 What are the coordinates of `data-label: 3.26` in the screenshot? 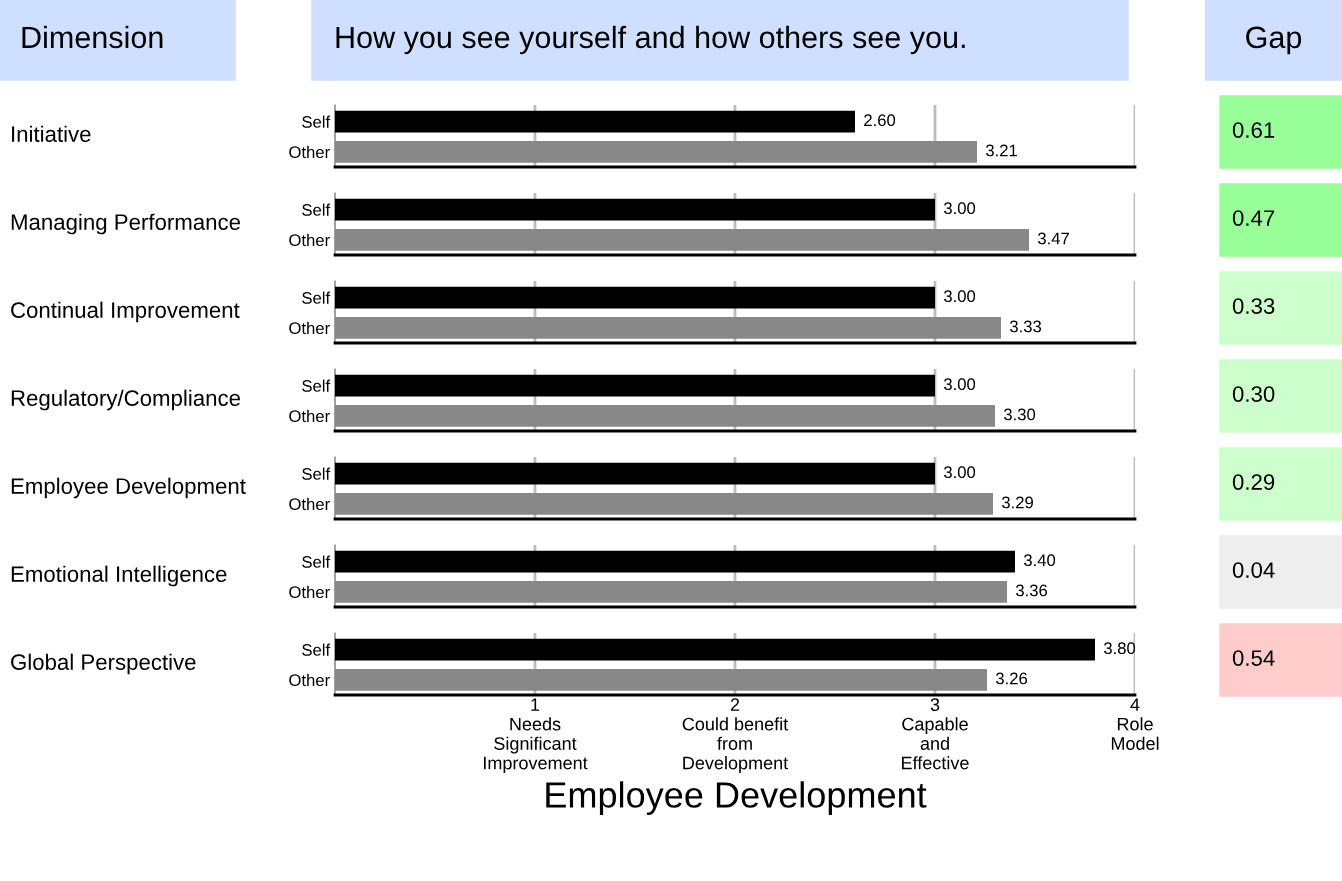 It's located at (1011, 678).